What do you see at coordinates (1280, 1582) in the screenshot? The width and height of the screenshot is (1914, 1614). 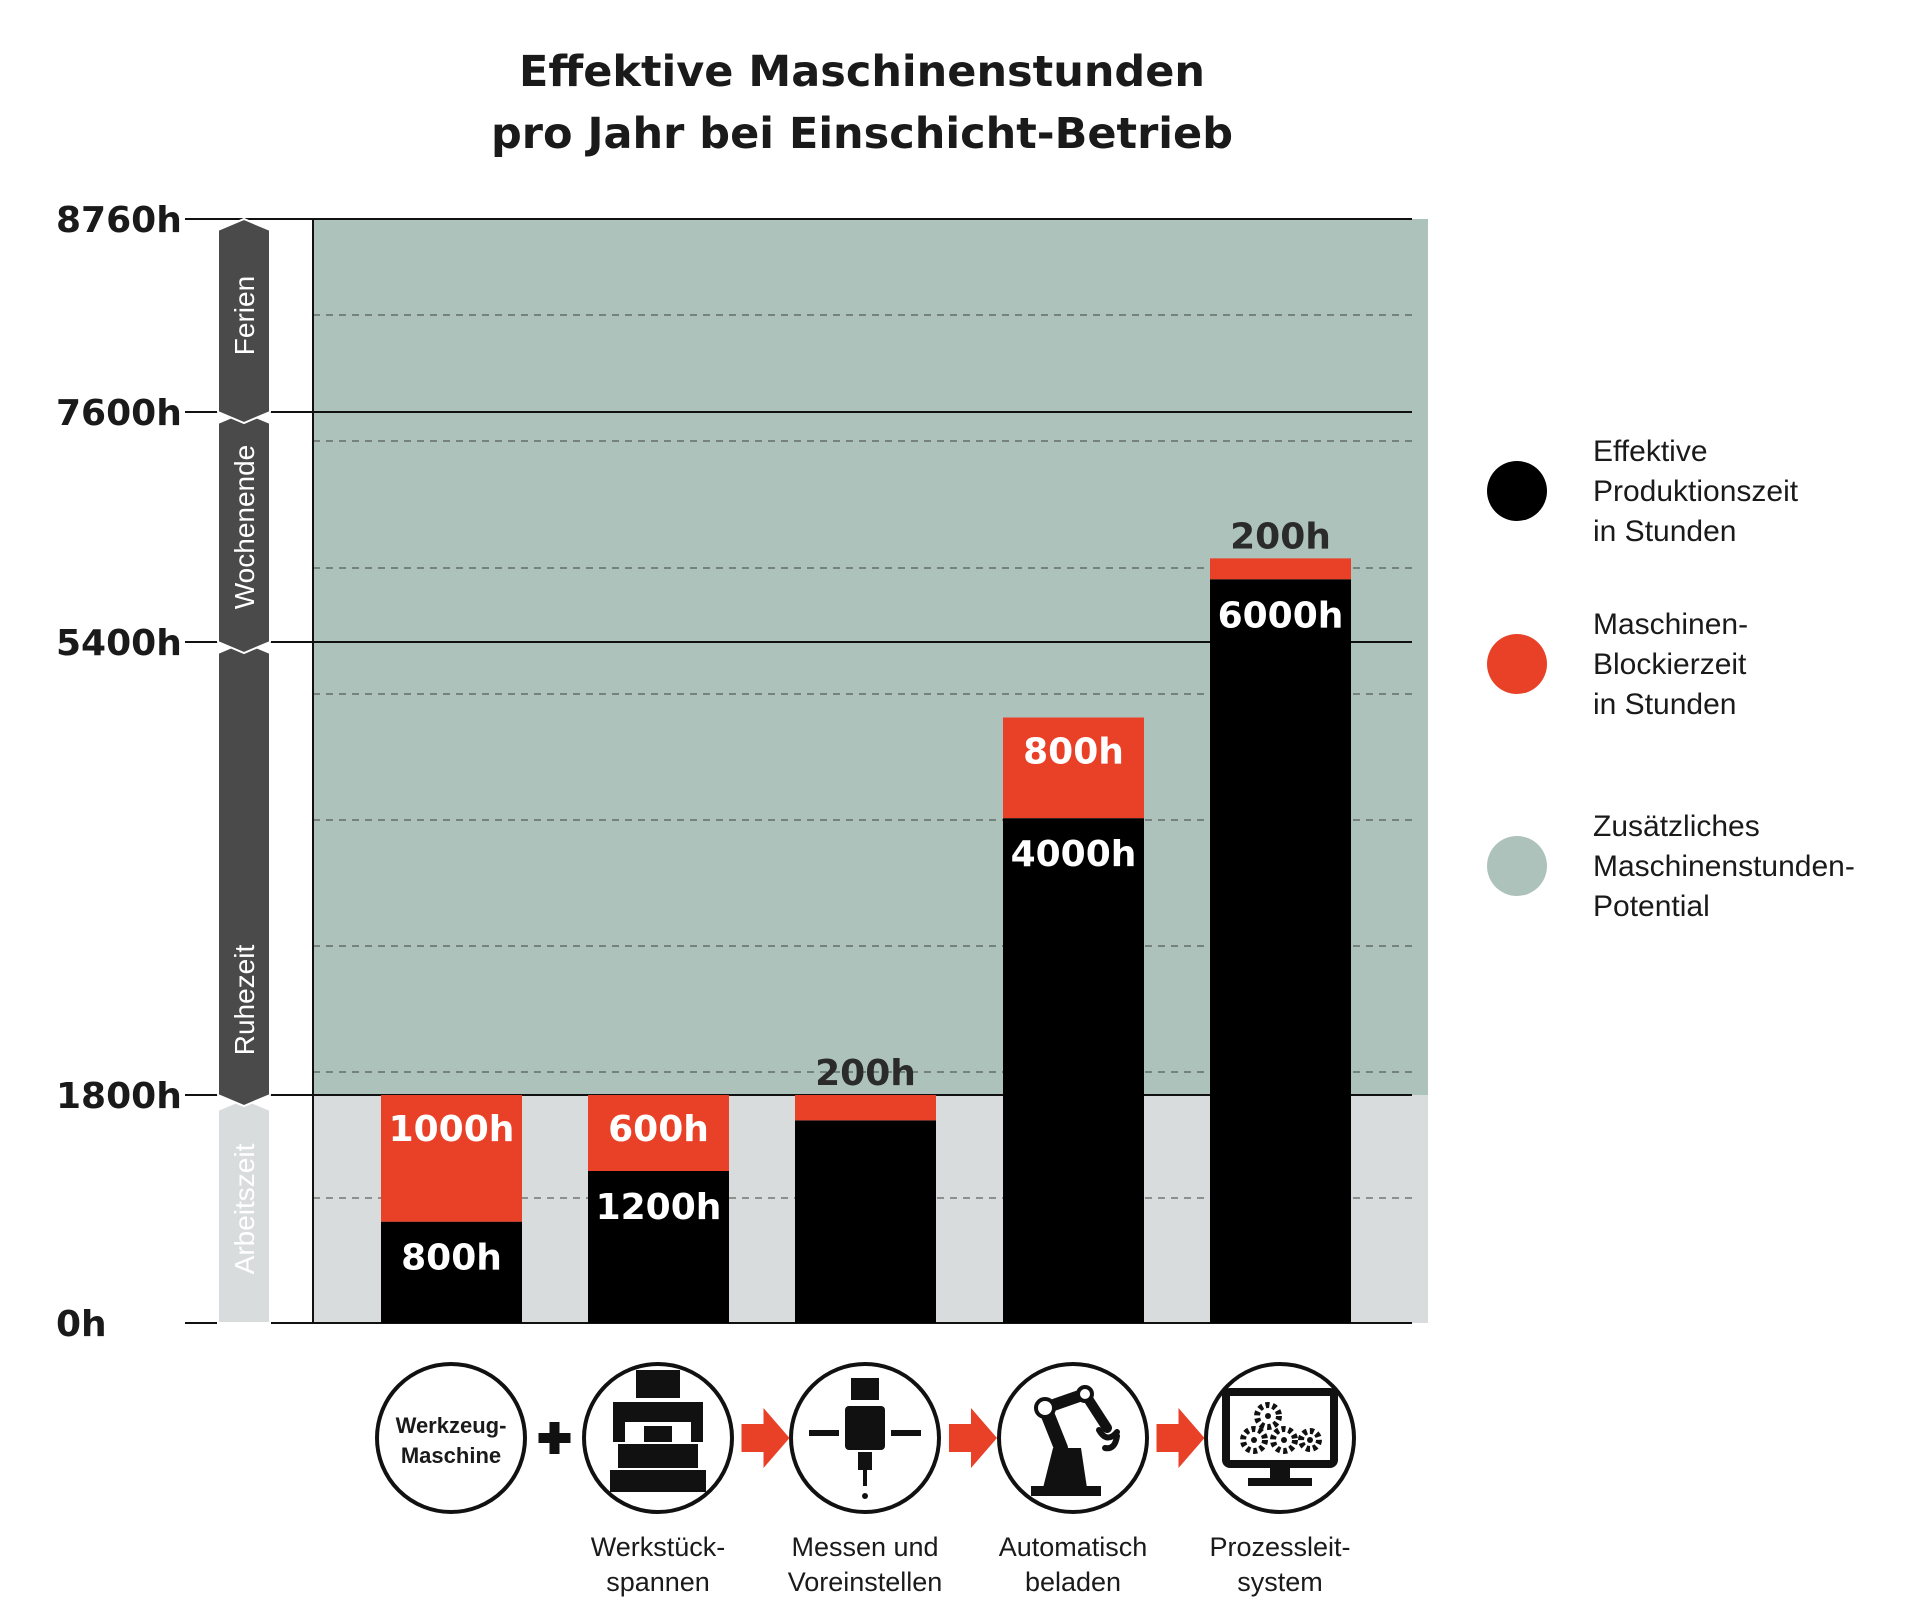 I see `step-caption: system` at bounding box center [1280, 1582].